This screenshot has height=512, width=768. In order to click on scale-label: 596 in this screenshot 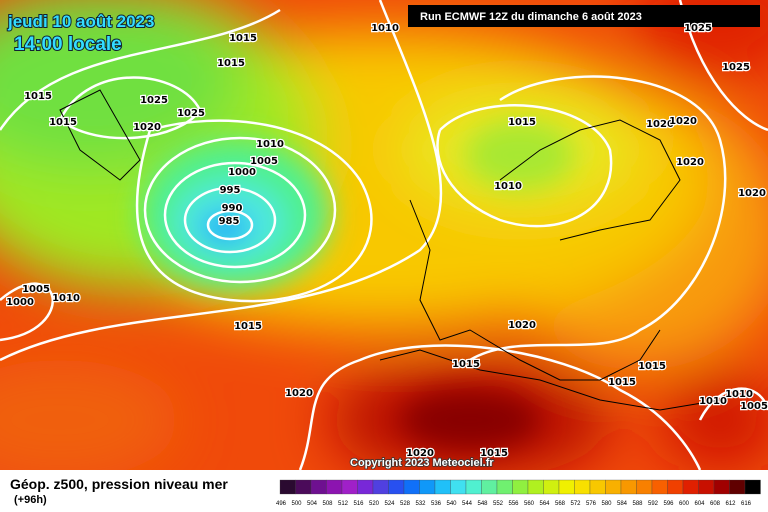, I will do `click(668, 504)`.